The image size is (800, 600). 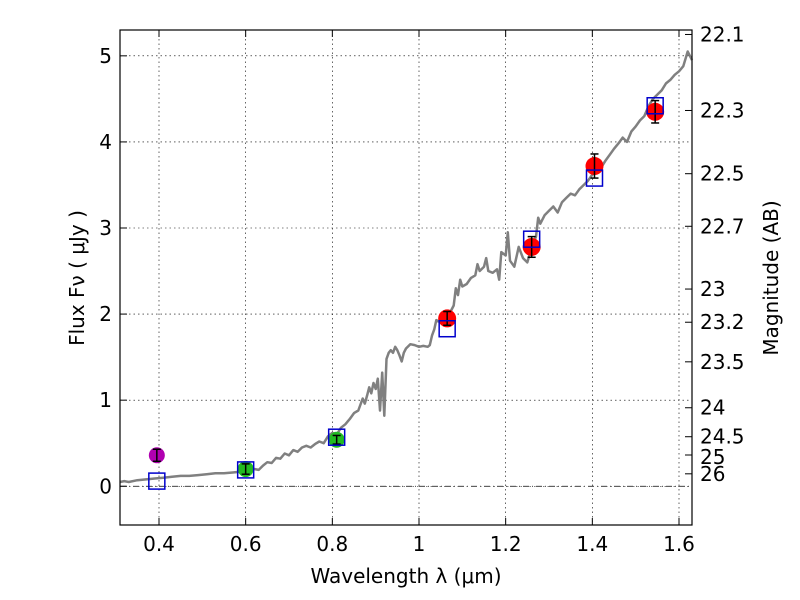 I want to click on right-tick-label: 23, so click(x=712, y=289).